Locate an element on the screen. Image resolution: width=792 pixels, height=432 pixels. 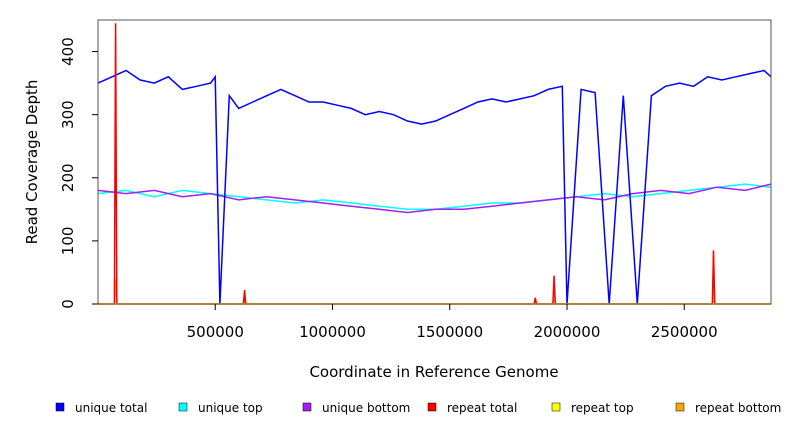
legend-swatch-unique-top is located at coordinates (183, 407).